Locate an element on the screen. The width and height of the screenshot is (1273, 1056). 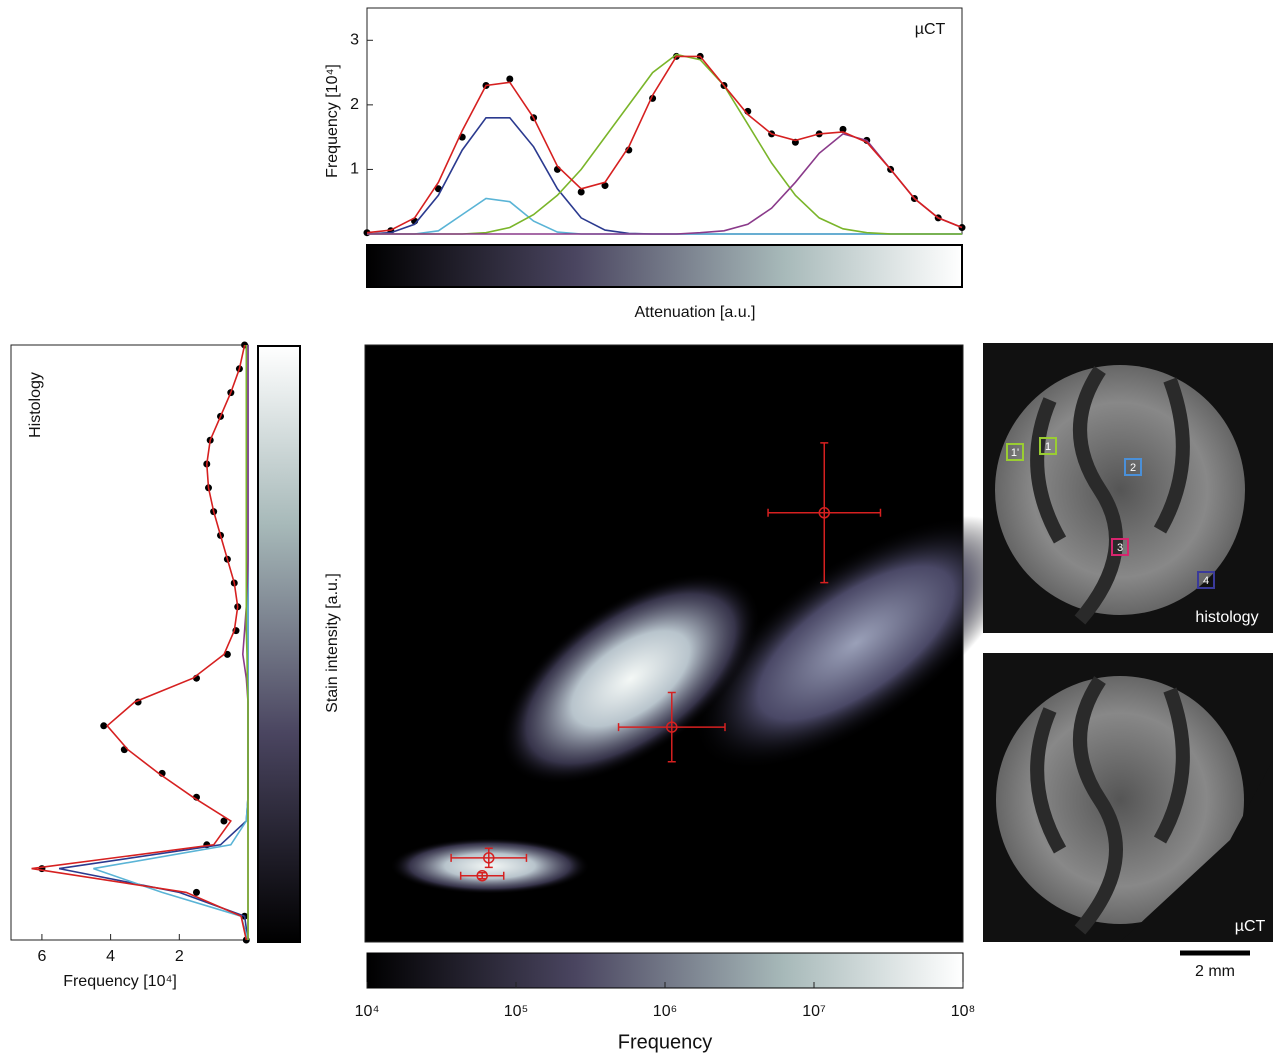
x-tick-label: 4 is located at coordinates (110, 956).